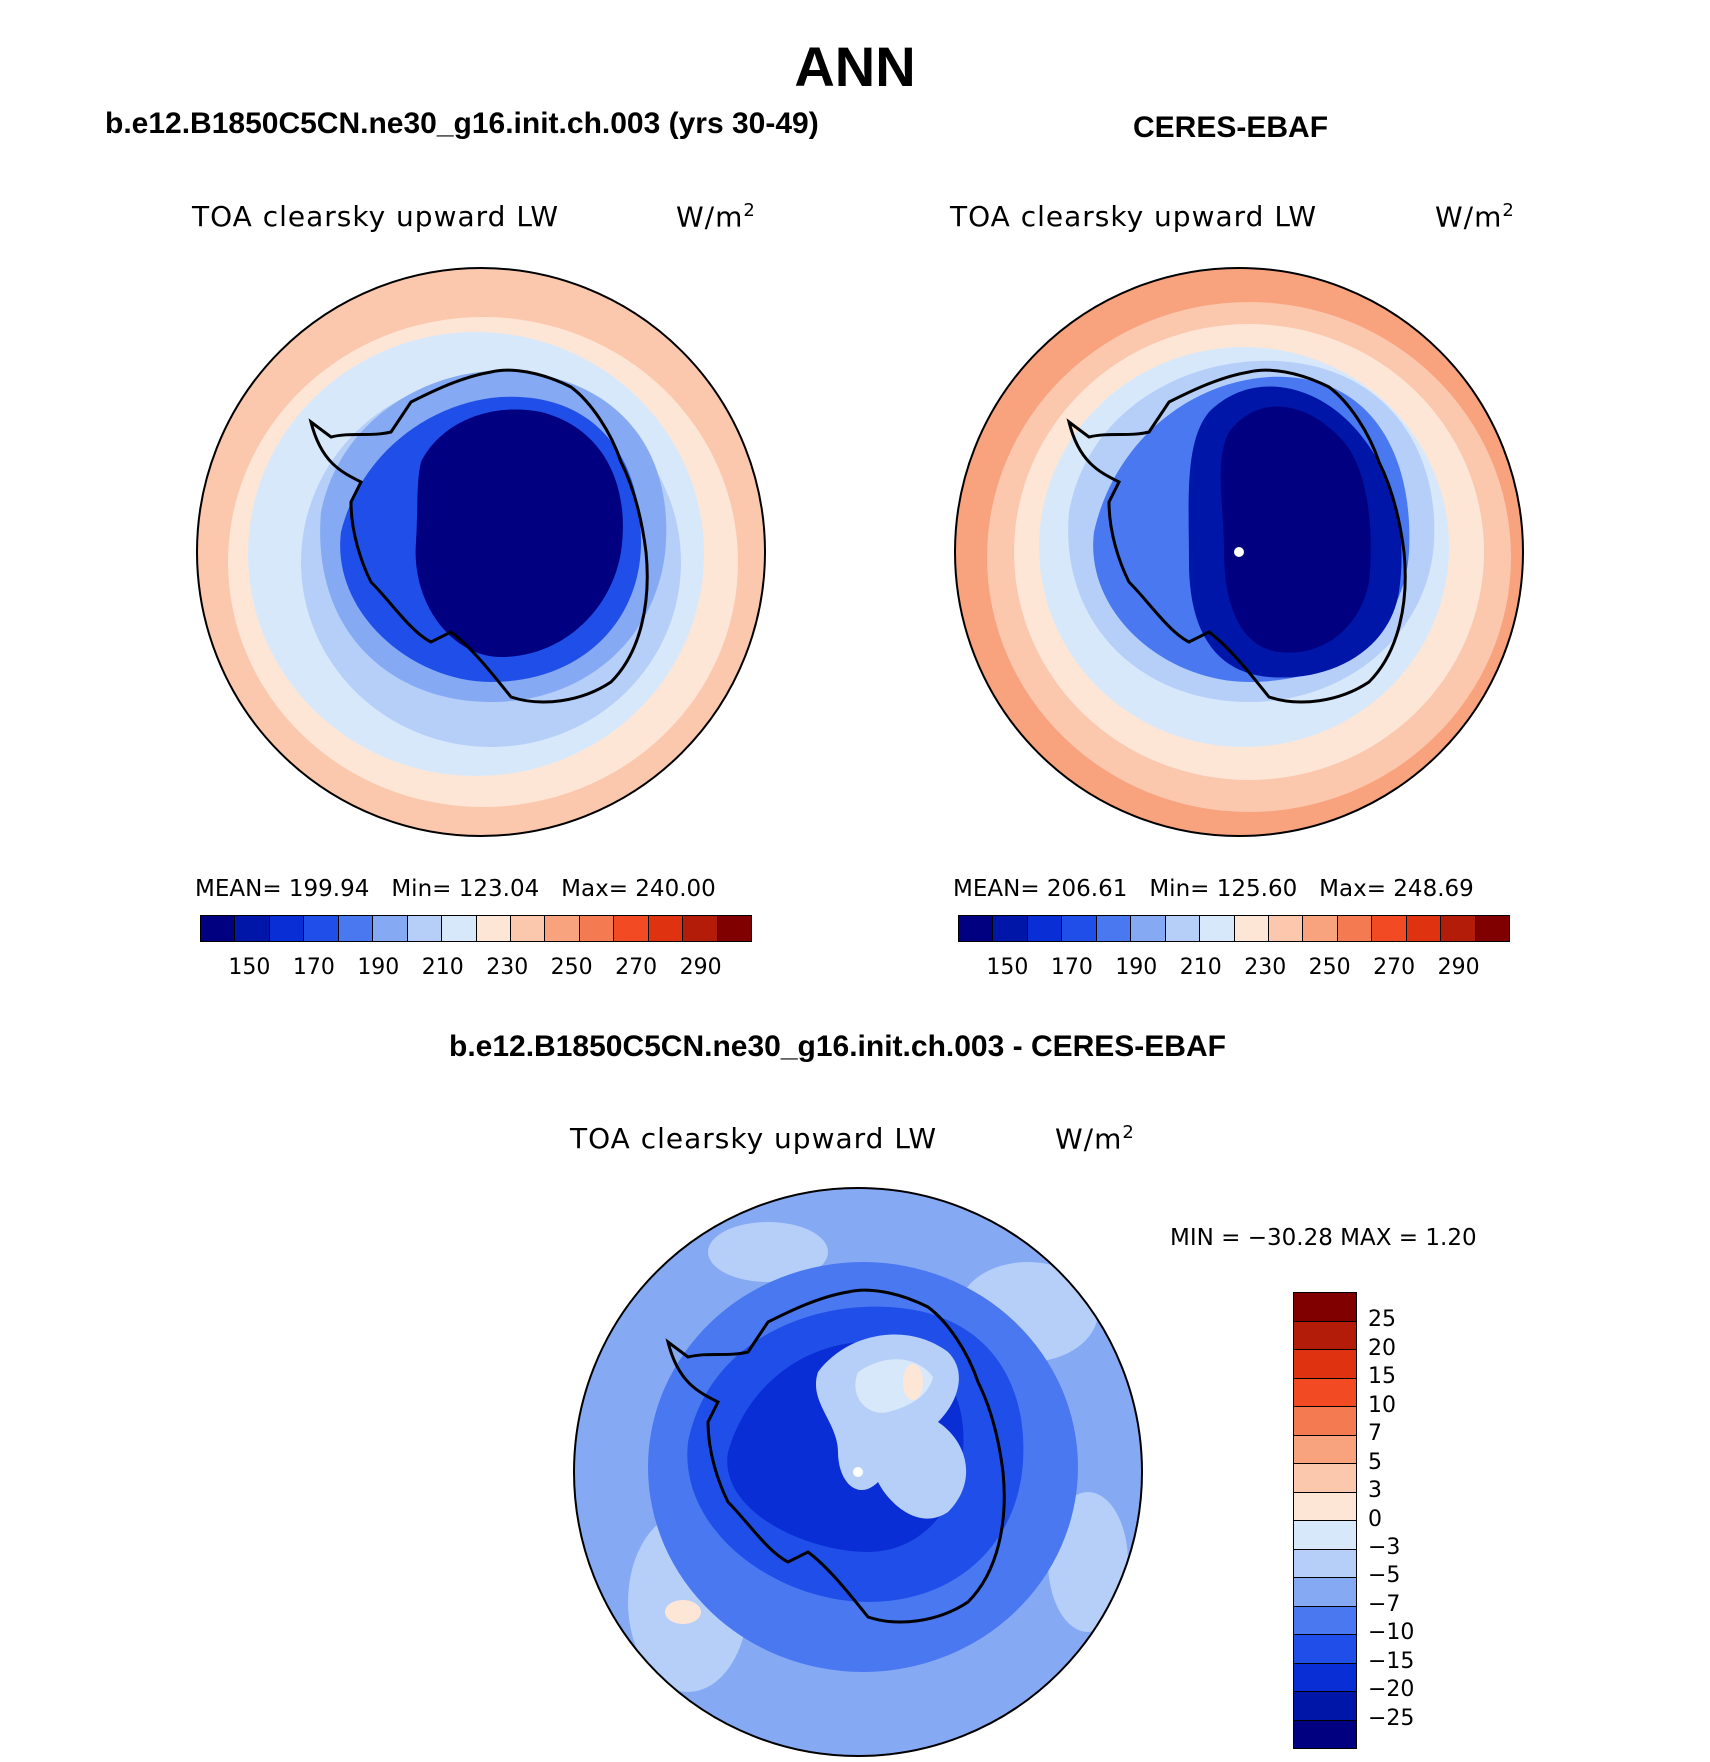  I want to click on diff-colorbar, so click(1325, 1520).